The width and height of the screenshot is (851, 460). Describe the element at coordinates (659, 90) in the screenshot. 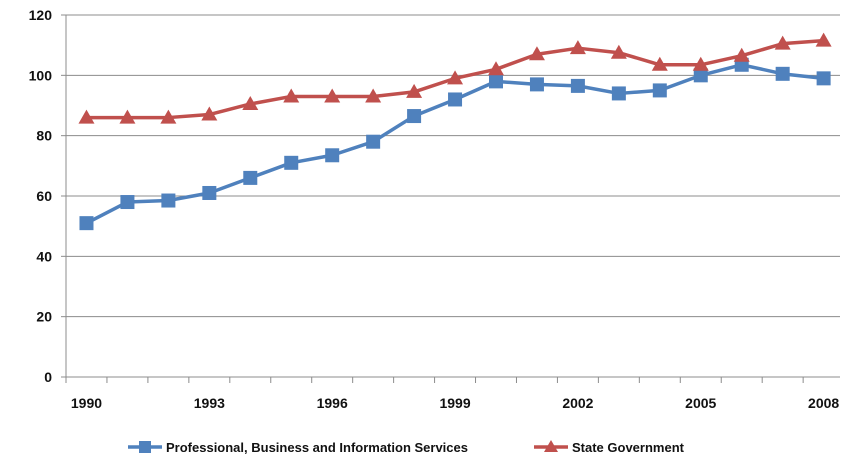

I see `data-point-professional-2004` at that location.